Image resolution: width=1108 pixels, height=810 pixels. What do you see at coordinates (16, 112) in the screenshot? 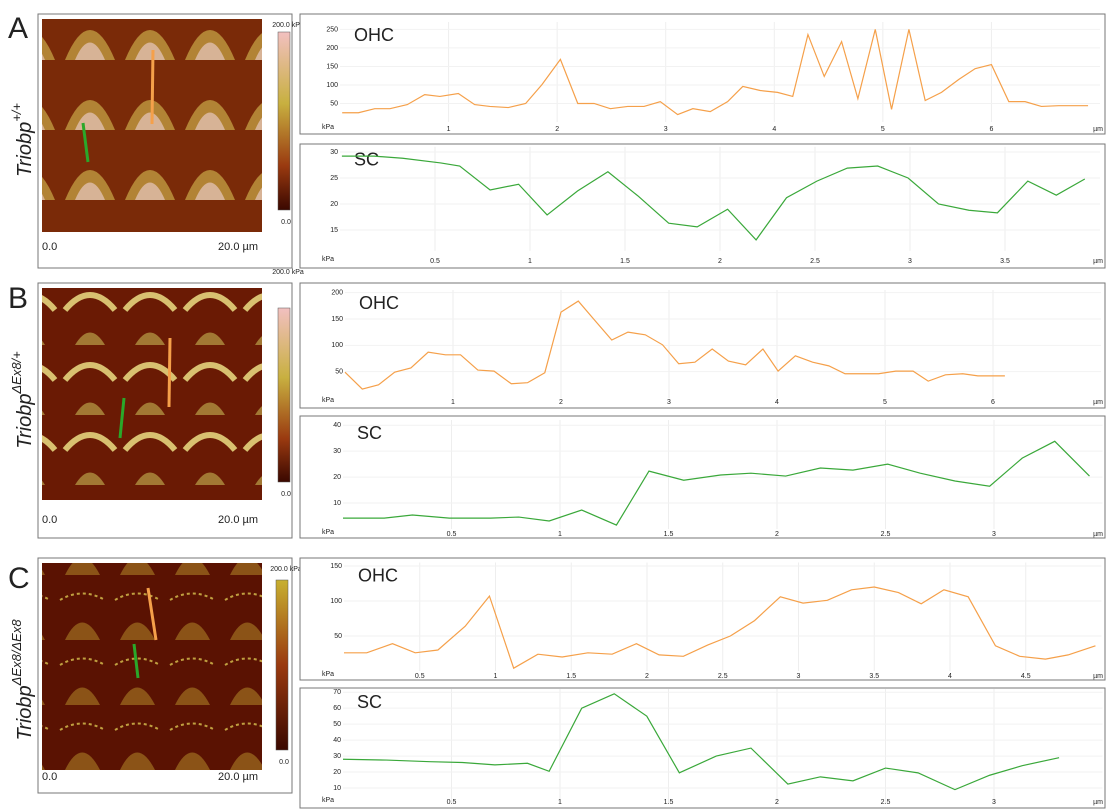
I see `allele: +/+` at bounding box center [16, 112].